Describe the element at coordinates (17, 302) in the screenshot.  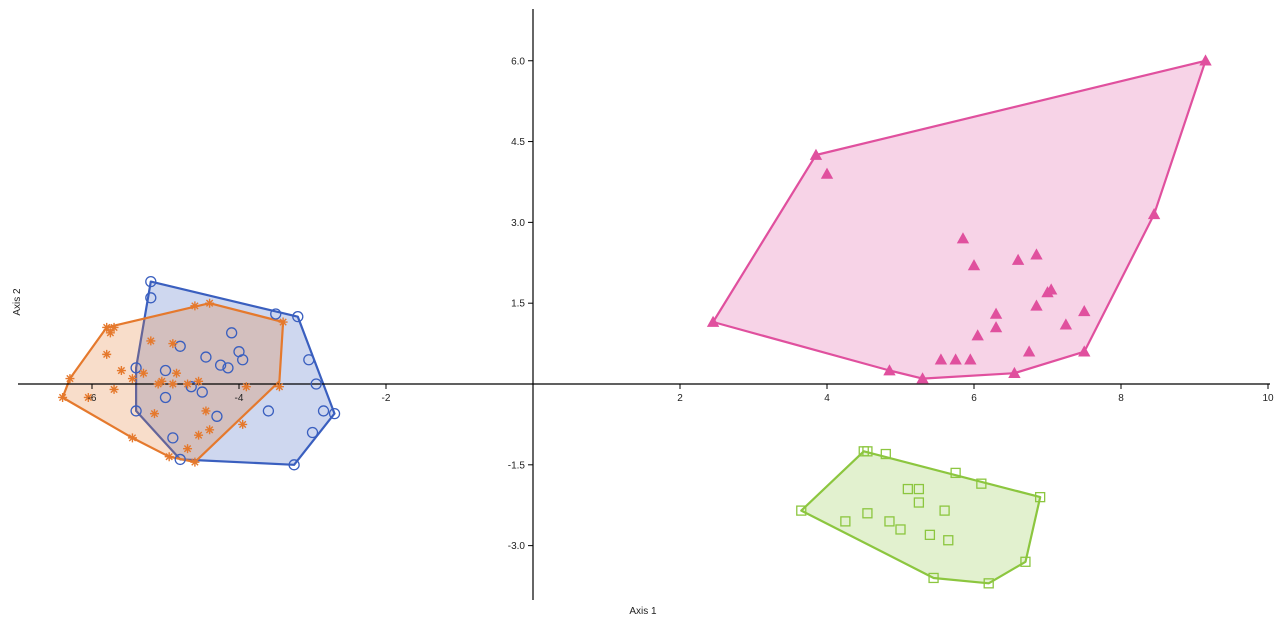
I see `y-axis-label: Axis 2` at that location.